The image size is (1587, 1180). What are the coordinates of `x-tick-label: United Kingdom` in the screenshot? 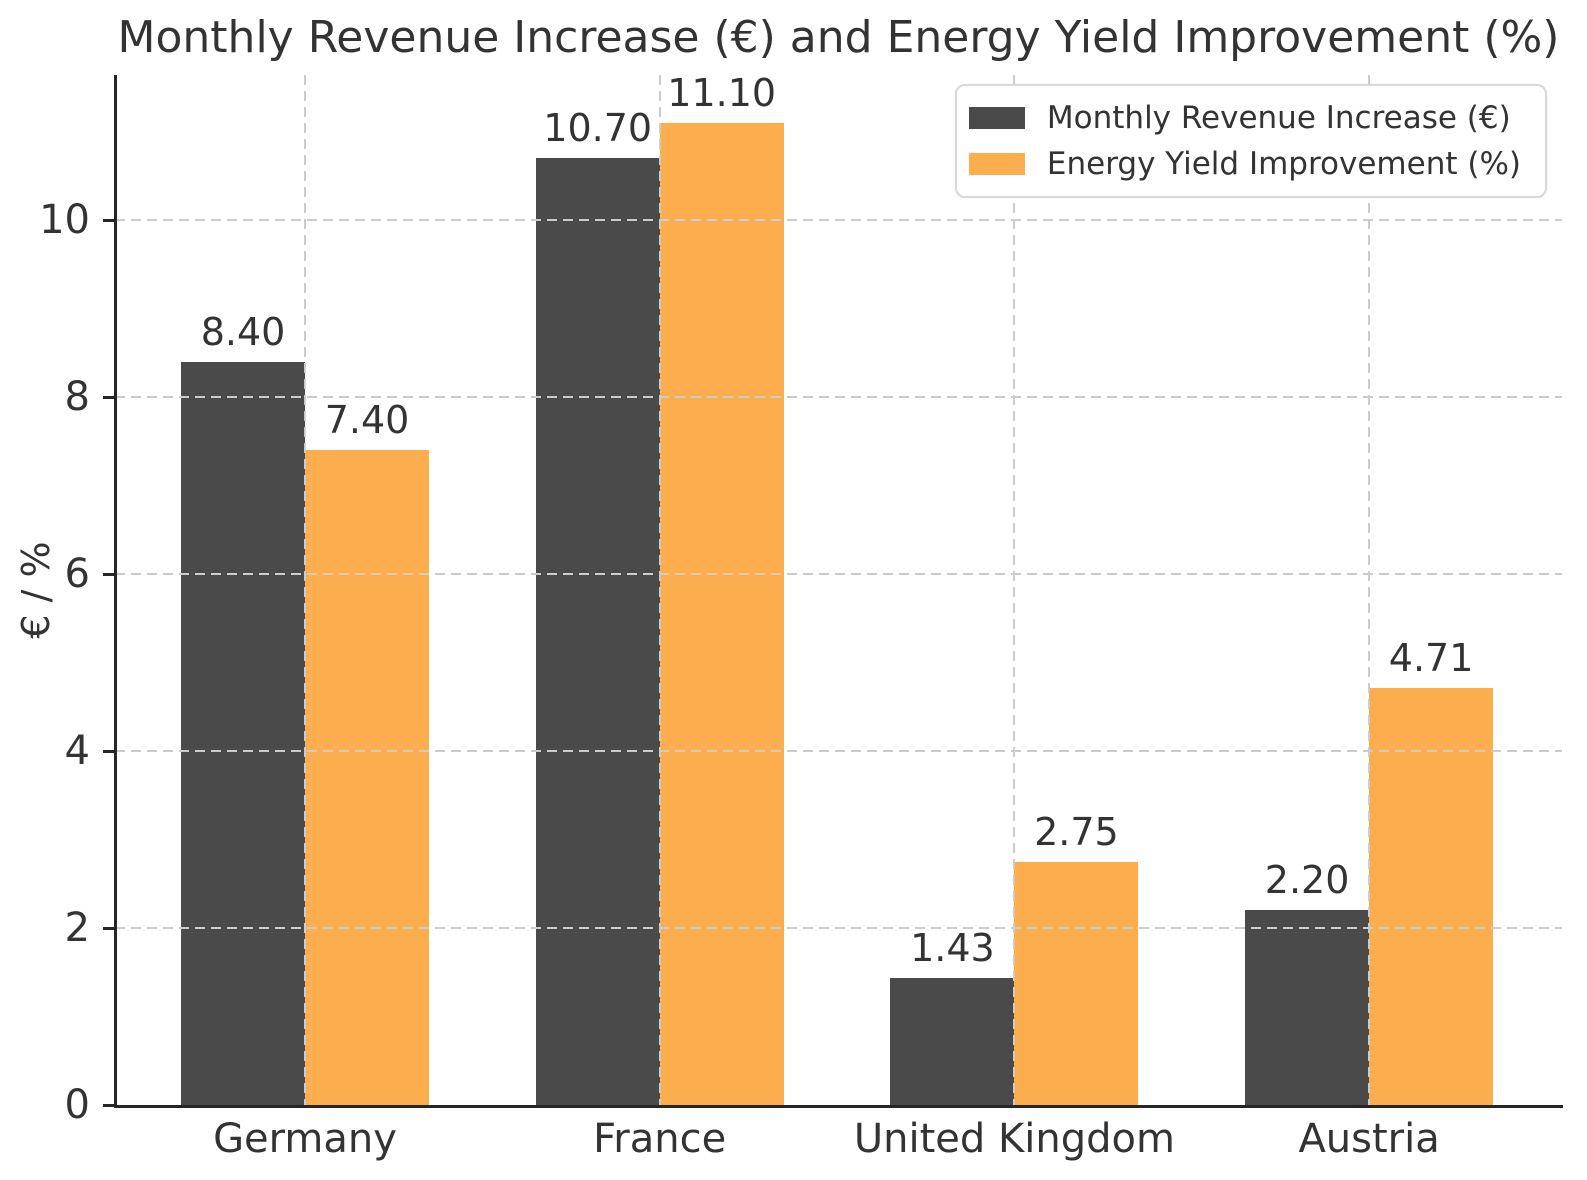 It's located at (1014, 1139).